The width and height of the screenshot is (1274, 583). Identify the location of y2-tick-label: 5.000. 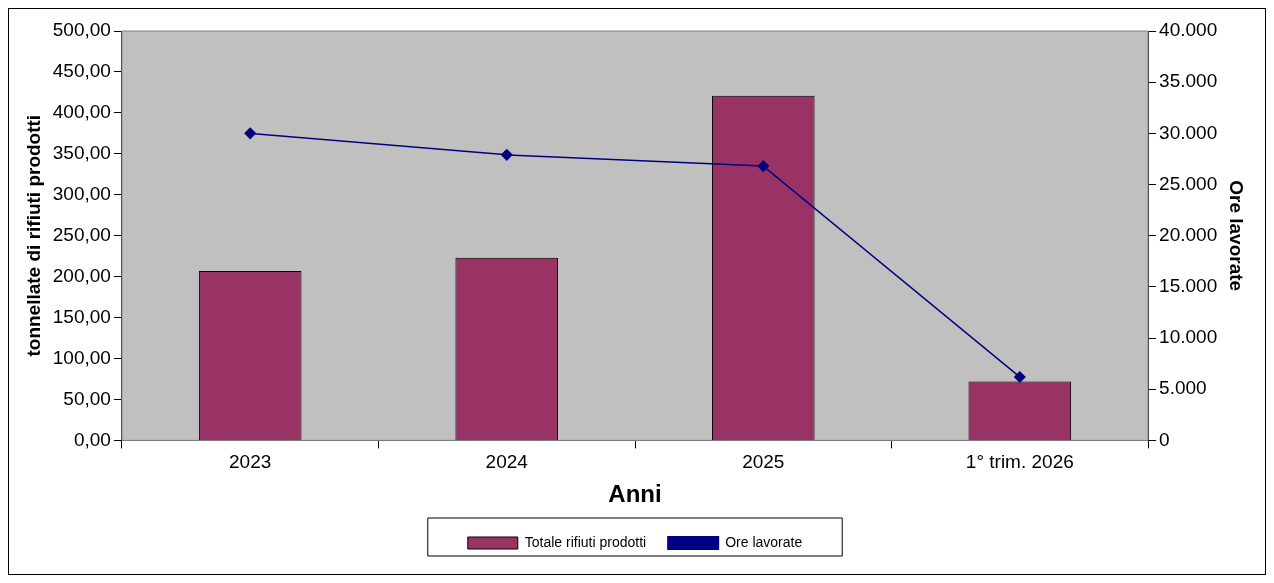
(1183, 388).